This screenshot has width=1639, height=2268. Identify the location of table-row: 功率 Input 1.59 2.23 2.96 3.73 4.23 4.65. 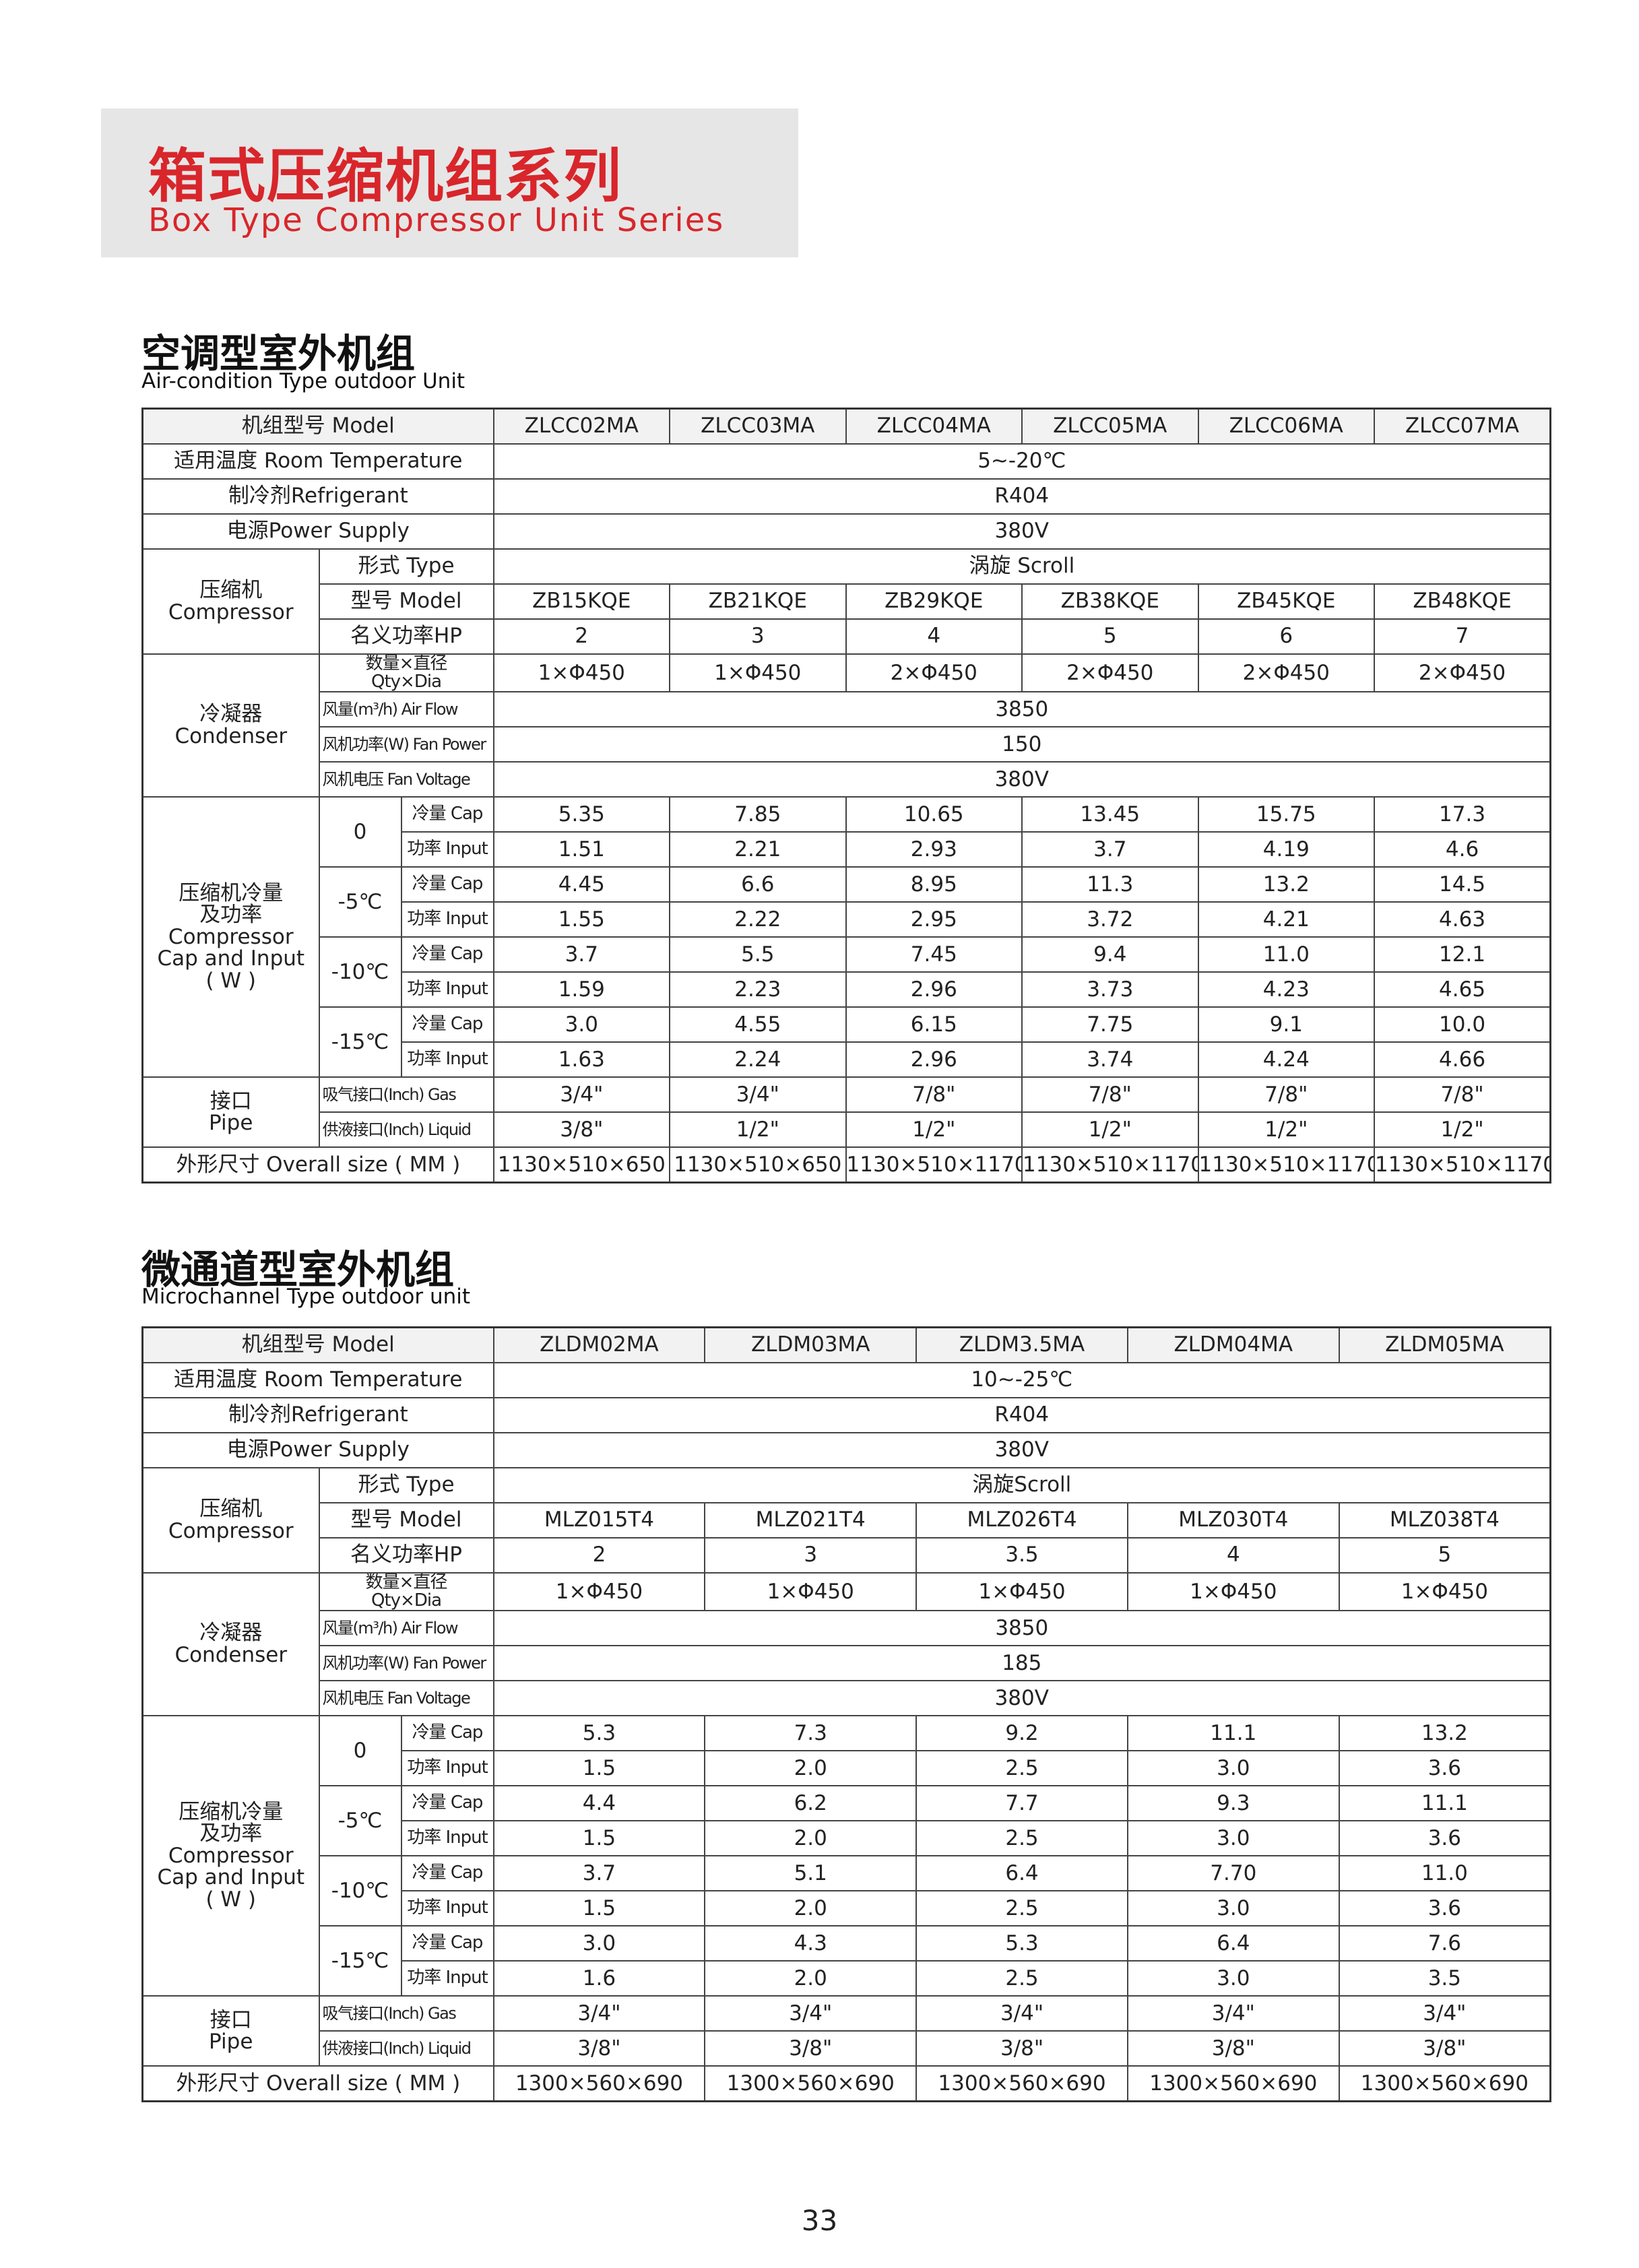
(847, 989).